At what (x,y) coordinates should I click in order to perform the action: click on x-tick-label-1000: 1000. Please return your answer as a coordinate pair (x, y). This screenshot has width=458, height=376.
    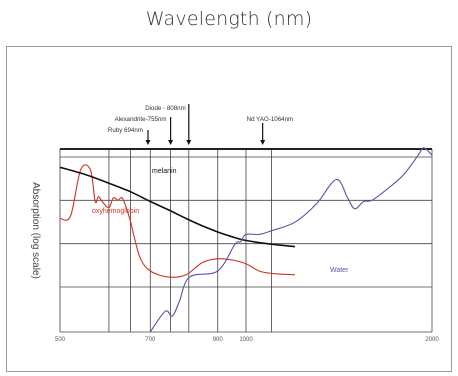
    Looking at the image, I should click on (246, 340).